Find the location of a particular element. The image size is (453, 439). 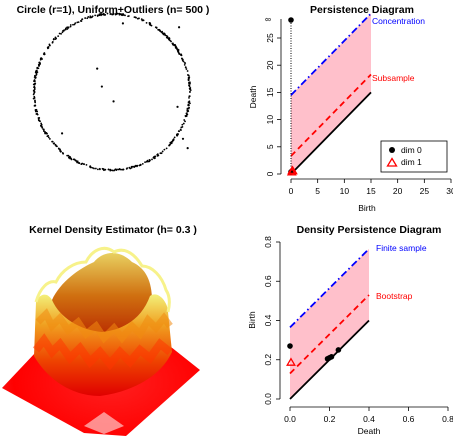

density-band is located at coordinates (329, 323).